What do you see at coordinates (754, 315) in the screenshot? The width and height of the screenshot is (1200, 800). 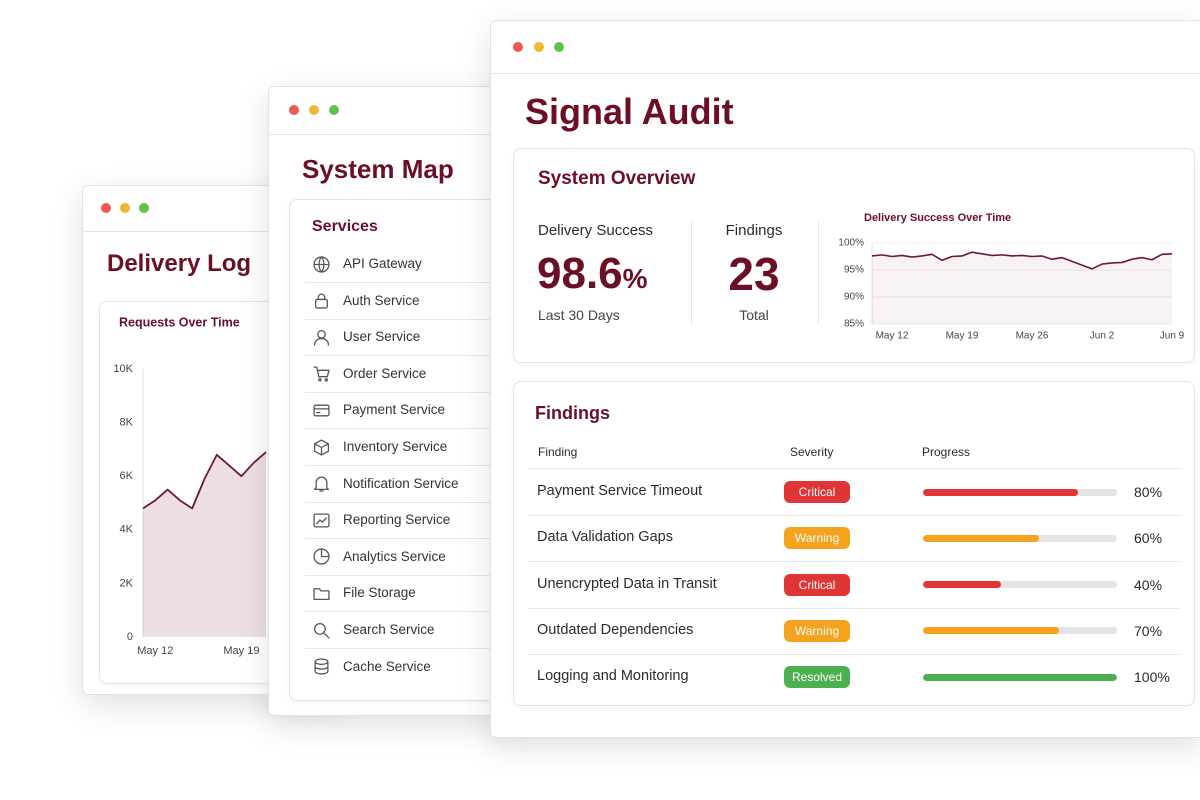 I see `metric-caption: Total` at bounding box center [754, 315].